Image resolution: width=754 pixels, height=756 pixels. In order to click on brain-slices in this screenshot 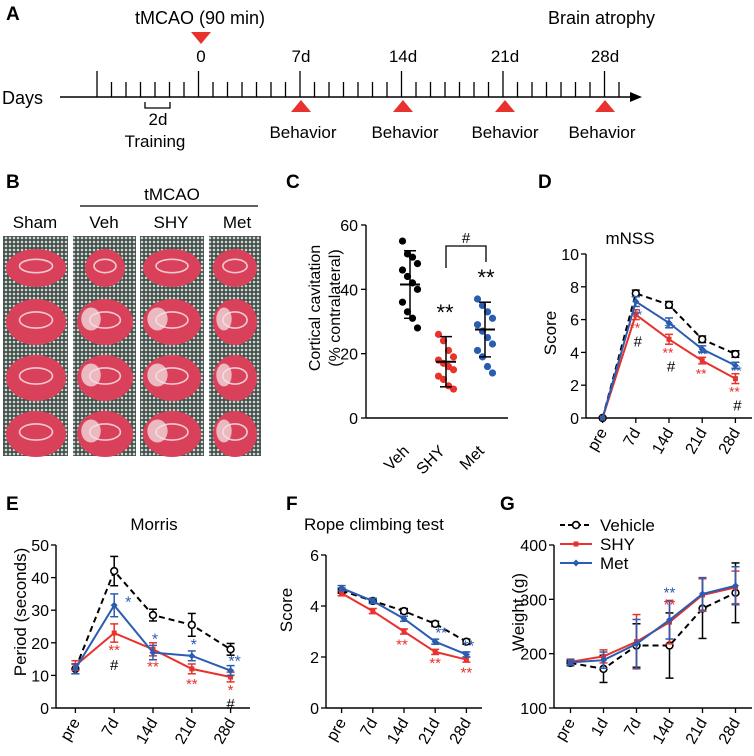, I will do `click(131, 353)`.